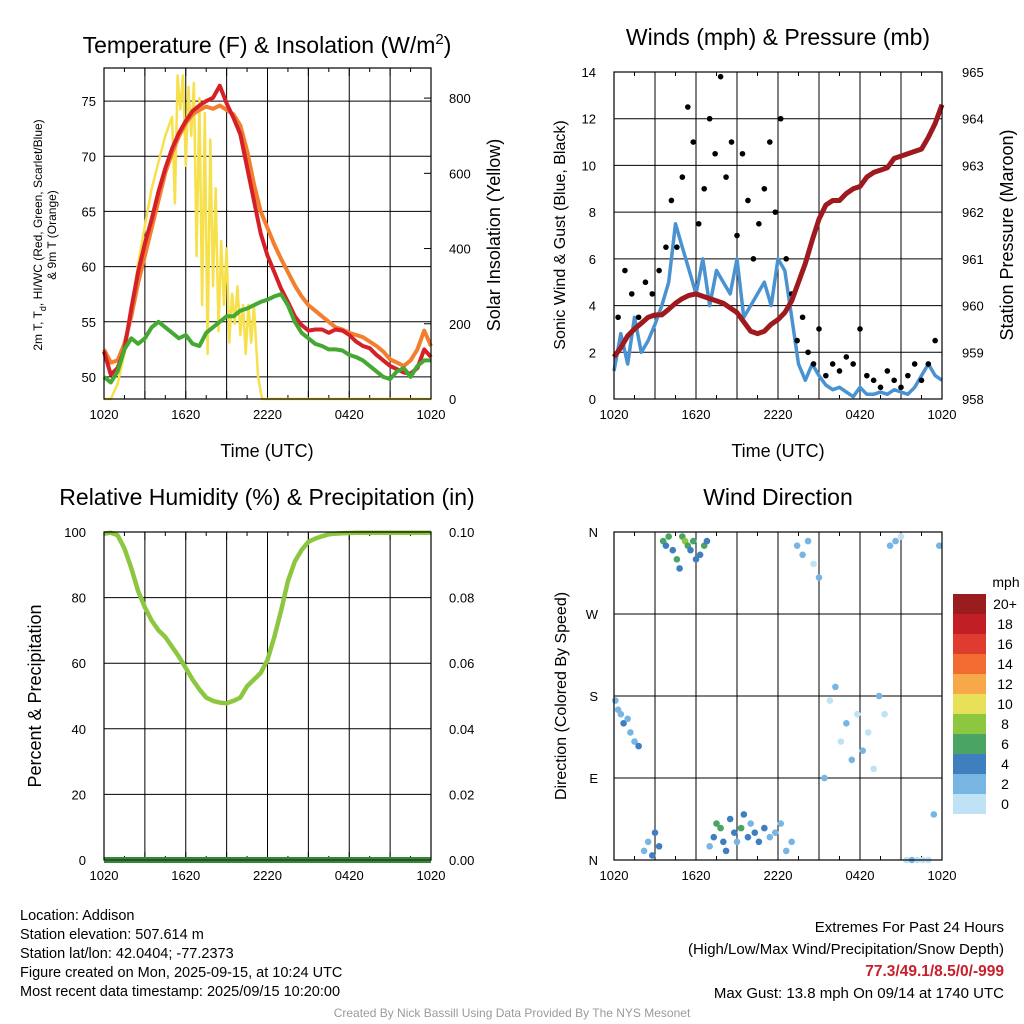  I want to click on legend-label: 8, so click(1005, 724).